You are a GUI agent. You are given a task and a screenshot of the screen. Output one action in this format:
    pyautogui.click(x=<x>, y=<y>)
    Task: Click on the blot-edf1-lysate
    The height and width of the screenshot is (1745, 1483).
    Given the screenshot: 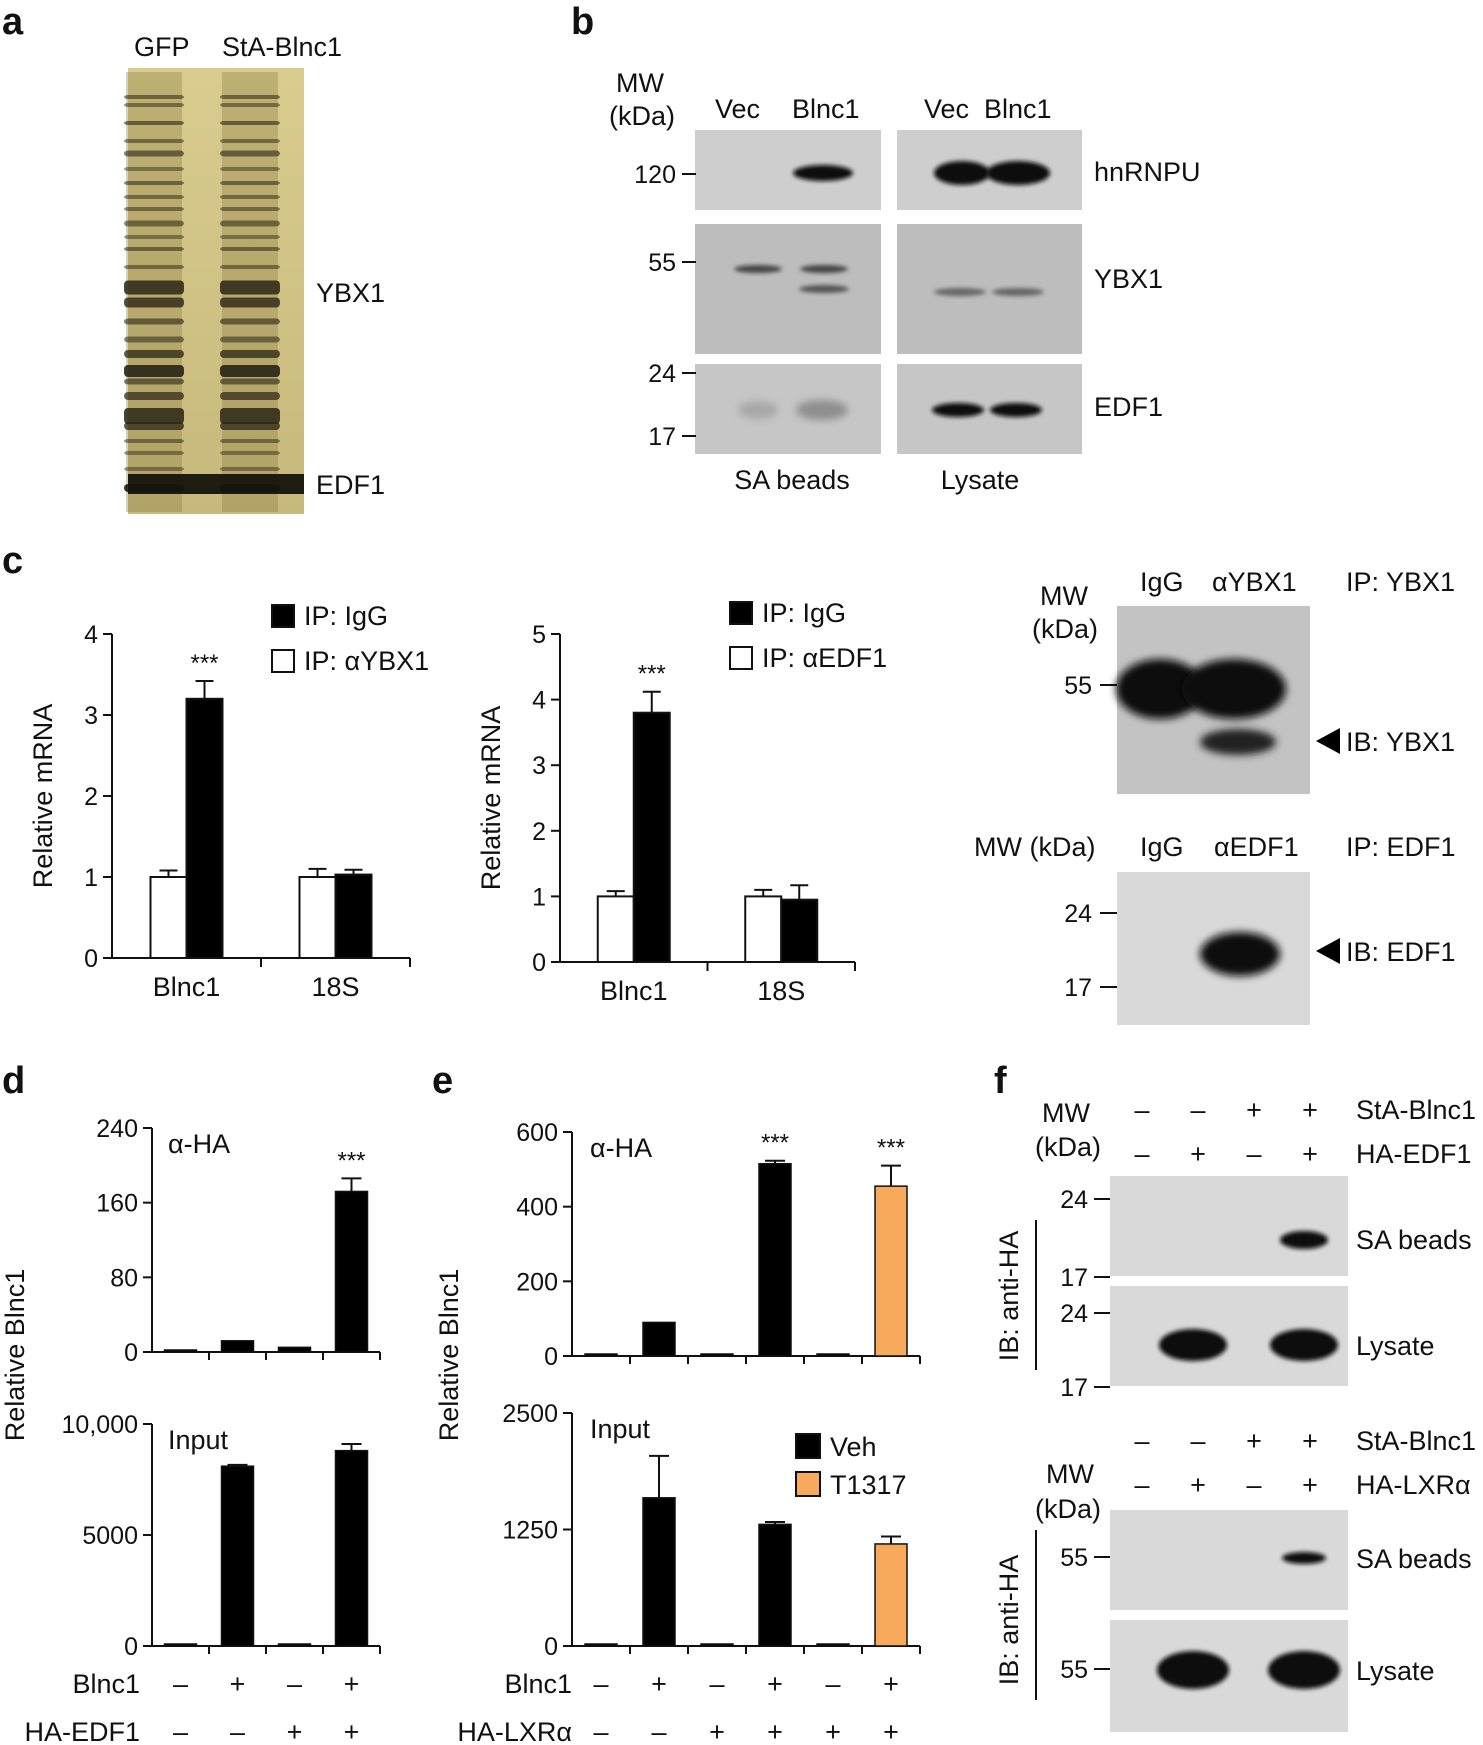 What is the action you would take?
    pyautogui.click(x=989, y=409)
    